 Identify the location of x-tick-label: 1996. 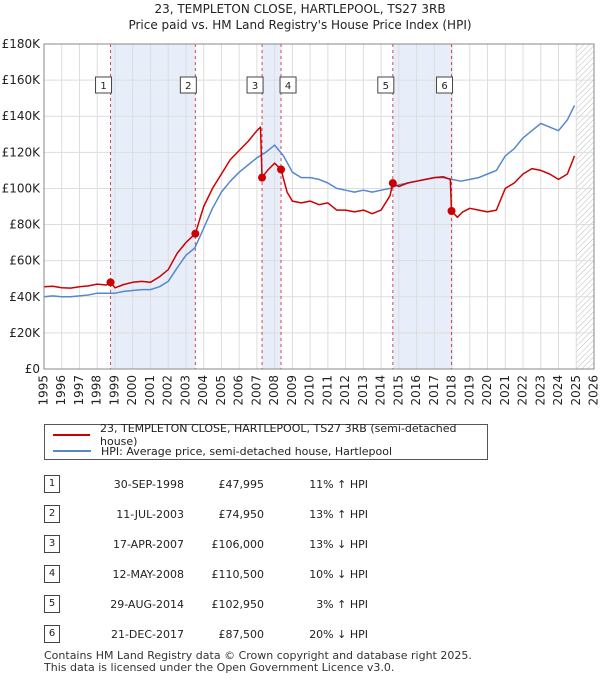
(61, 390).